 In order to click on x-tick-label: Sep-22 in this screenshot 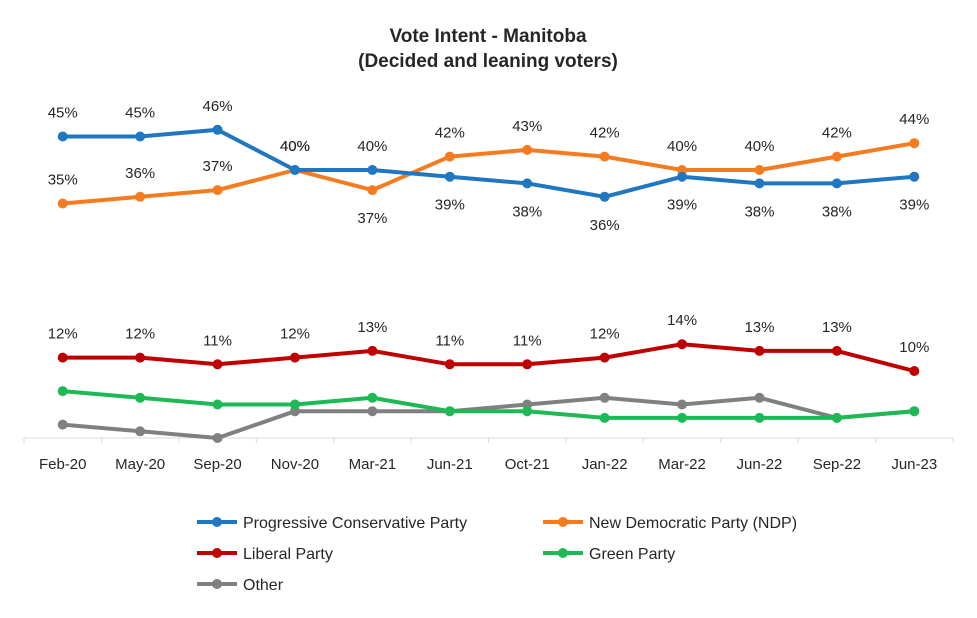, I will do `click(837, 464)`.